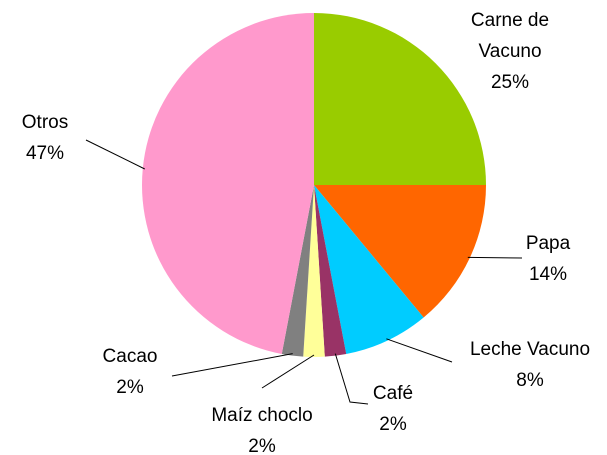  What do you see at coordinates (530, 349) in the screenshot?
I see `category-label: Leche Vacuno` at bounding box center [530, 349].